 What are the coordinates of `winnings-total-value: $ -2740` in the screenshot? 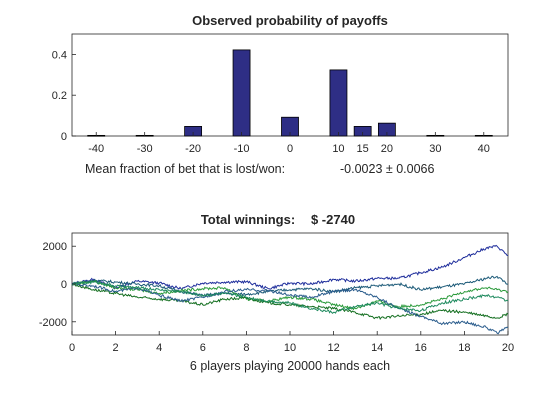 It's located at (333, 219).